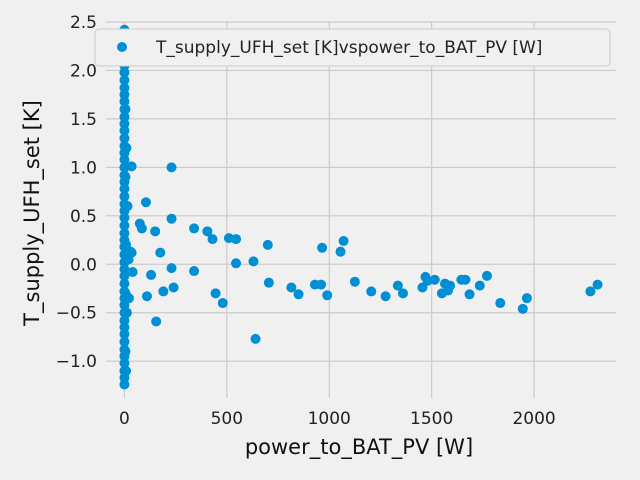 The image size is (640, 480). Describe the element at coordinates (227, 419) in the screenshot. I see `x-tick-label: 500` at that location.